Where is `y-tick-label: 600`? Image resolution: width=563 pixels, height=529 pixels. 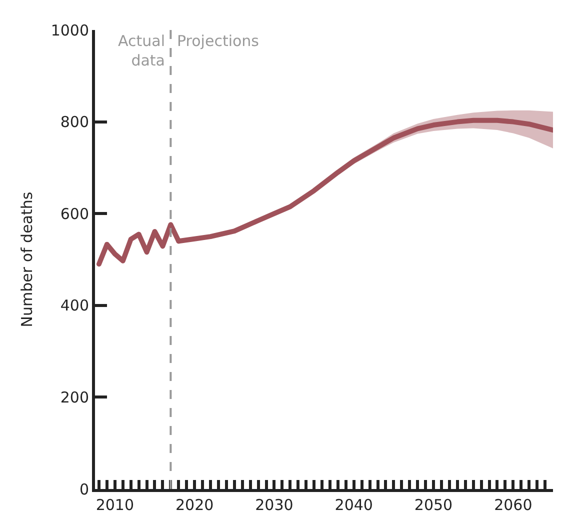
y-tick-label: 600 is located at coordinates (74, 213).